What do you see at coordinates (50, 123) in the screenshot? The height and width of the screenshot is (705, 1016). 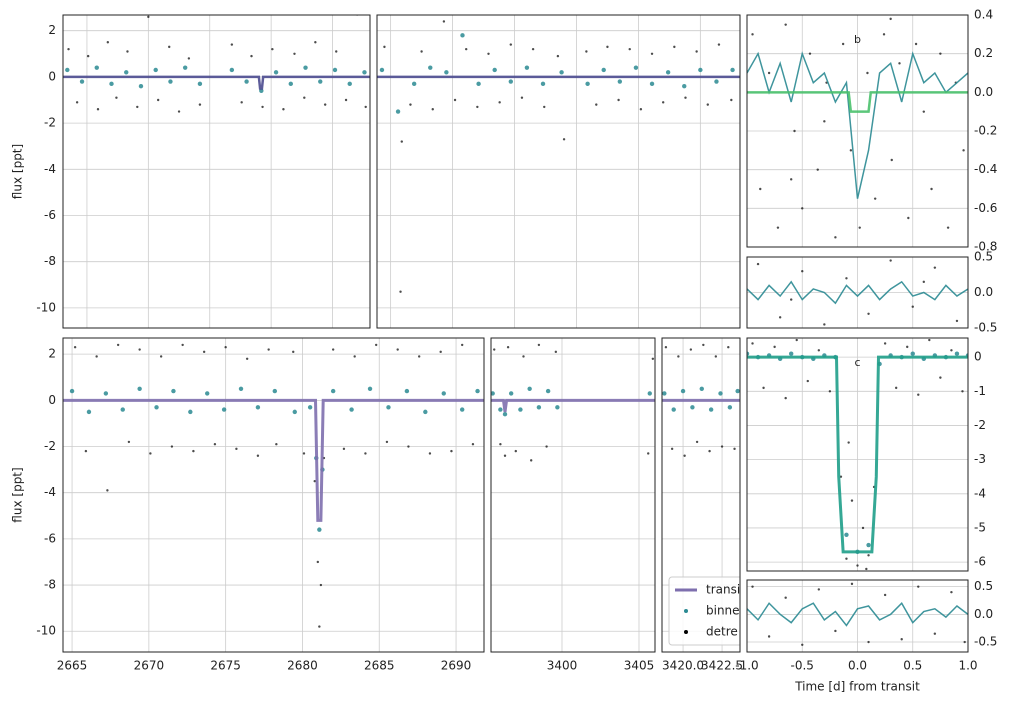 I see `y-tick-label: -2` at bounding box center [50, 123].